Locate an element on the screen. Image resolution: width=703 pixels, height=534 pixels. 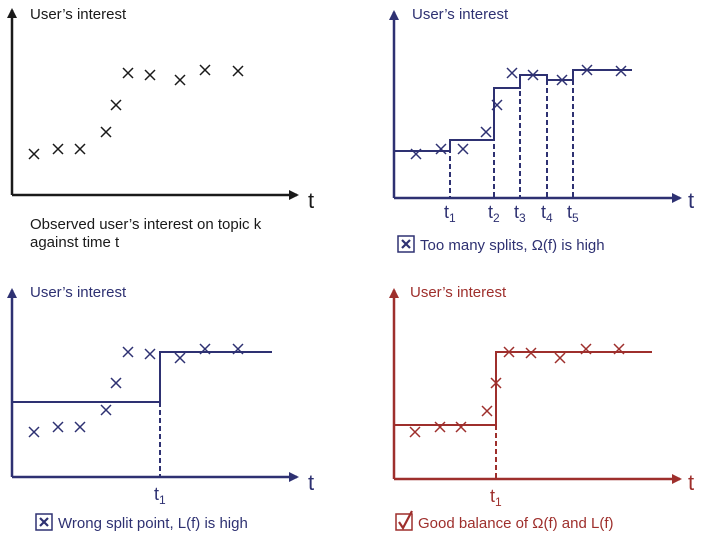
split-label: t3 is located at coordinates (520, 213).